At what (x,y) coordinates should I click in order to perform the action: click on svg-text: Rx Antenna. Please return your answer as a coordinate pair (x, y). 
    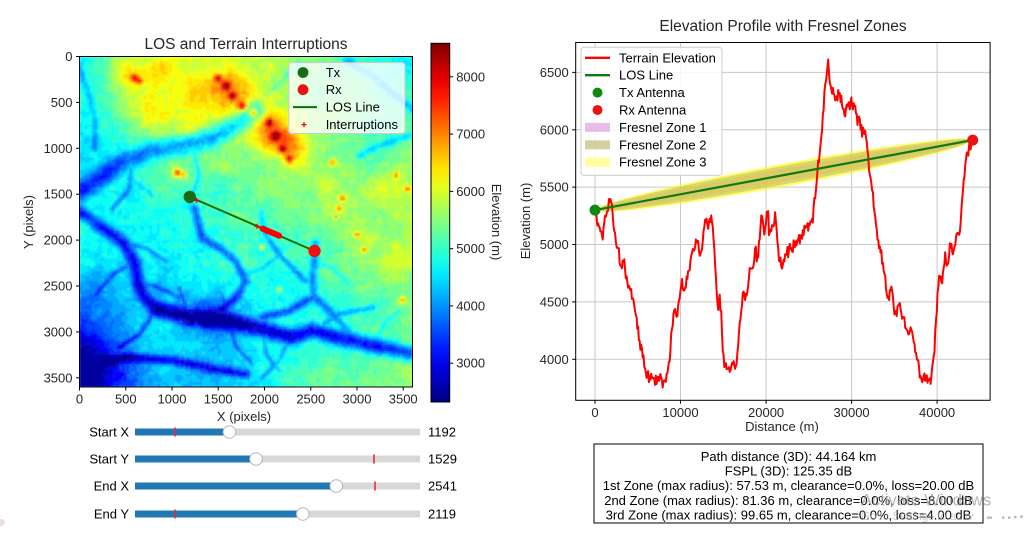
    Looking at the image, I should click on (653, 110).